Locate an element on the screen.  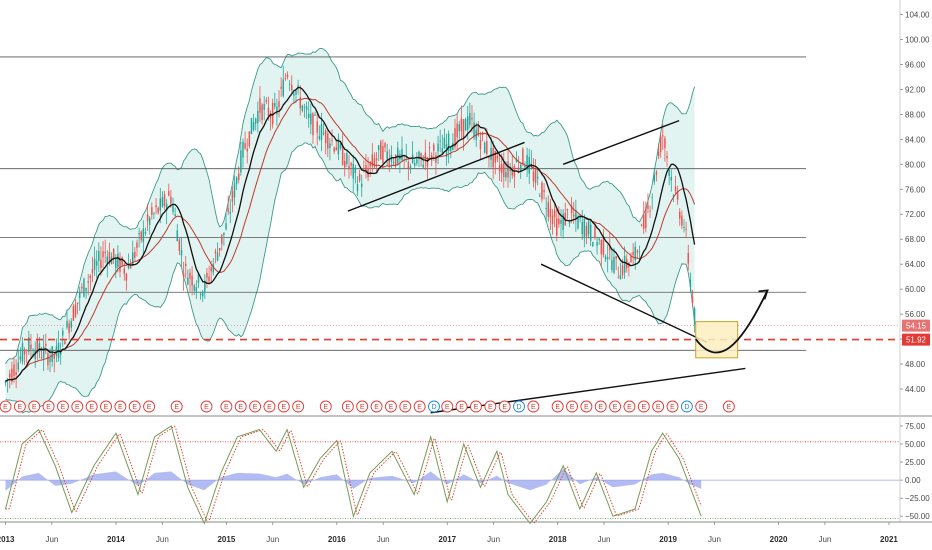
trendline-2018-lower is located at coordinates (624, 303).